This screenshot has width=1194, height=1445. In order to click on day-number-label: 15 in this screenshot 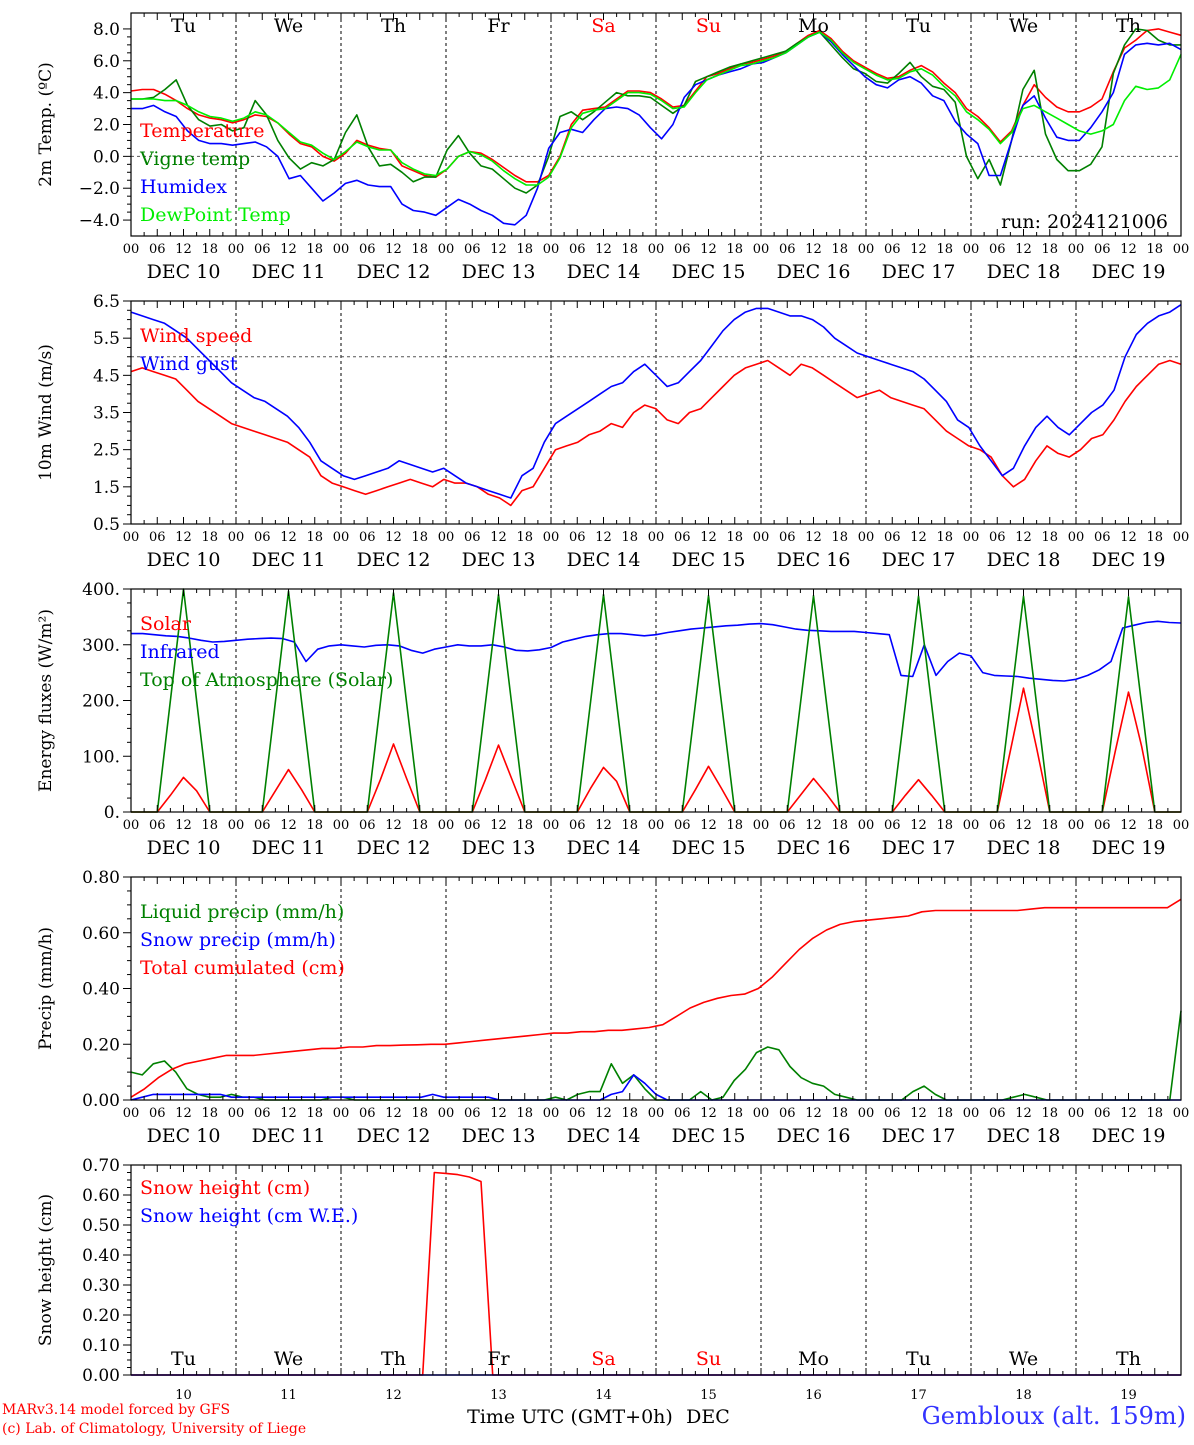, I will do `click(708, 1395)`.